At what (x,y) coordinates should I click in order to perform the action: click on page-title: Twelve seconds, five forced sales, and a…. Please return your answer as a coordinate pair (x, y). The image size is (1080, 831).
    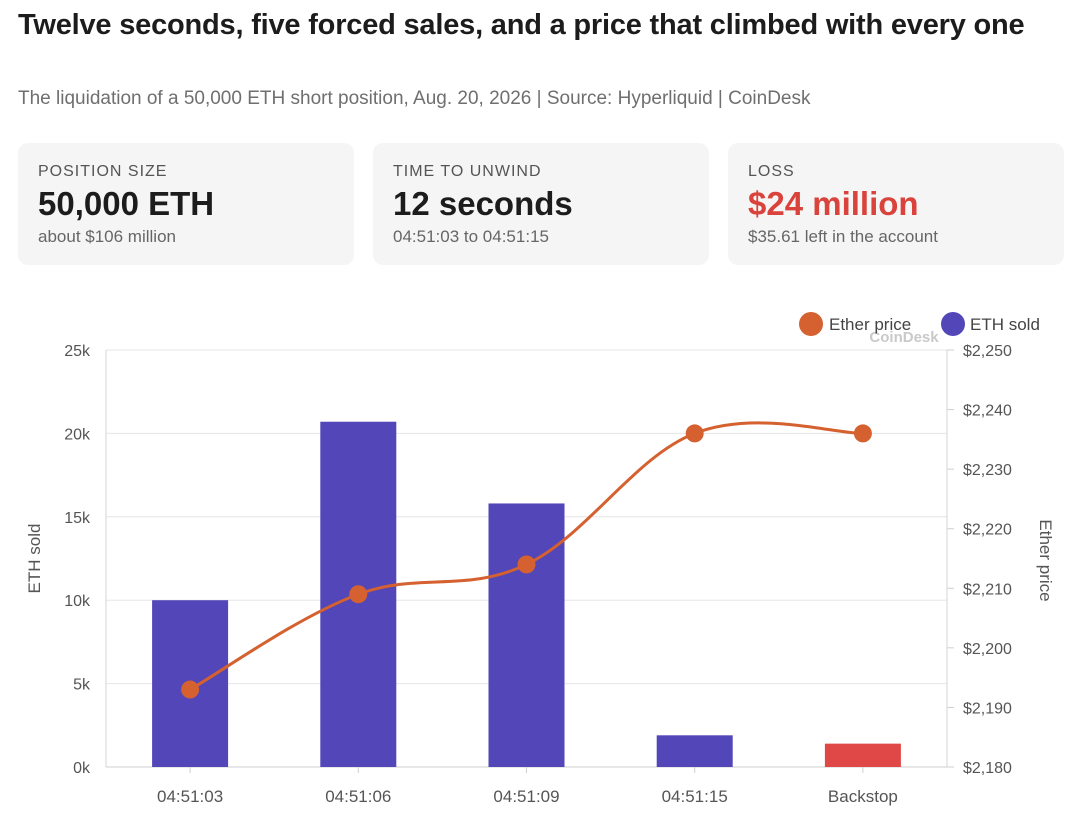
    Looking at the image, I should click on (521, 25).